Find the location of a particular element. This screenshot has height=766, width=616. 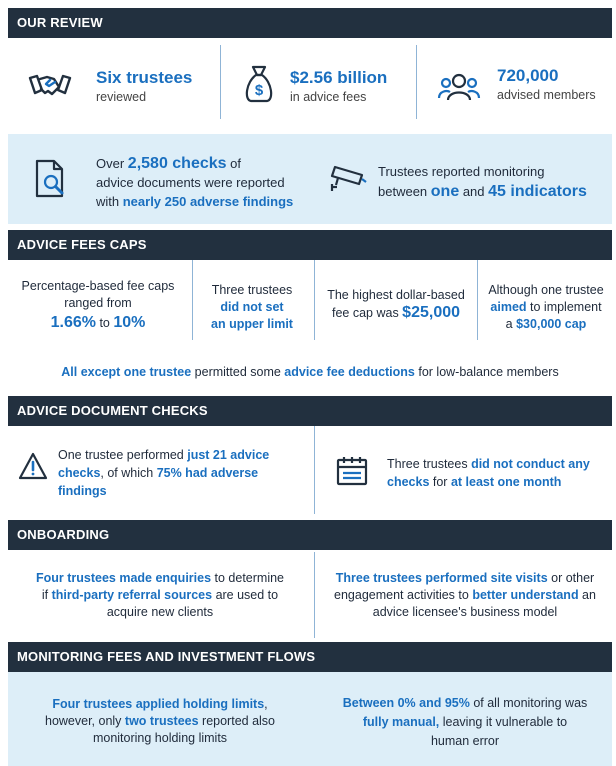

calendar-icon is located at coordinates (352, 471).